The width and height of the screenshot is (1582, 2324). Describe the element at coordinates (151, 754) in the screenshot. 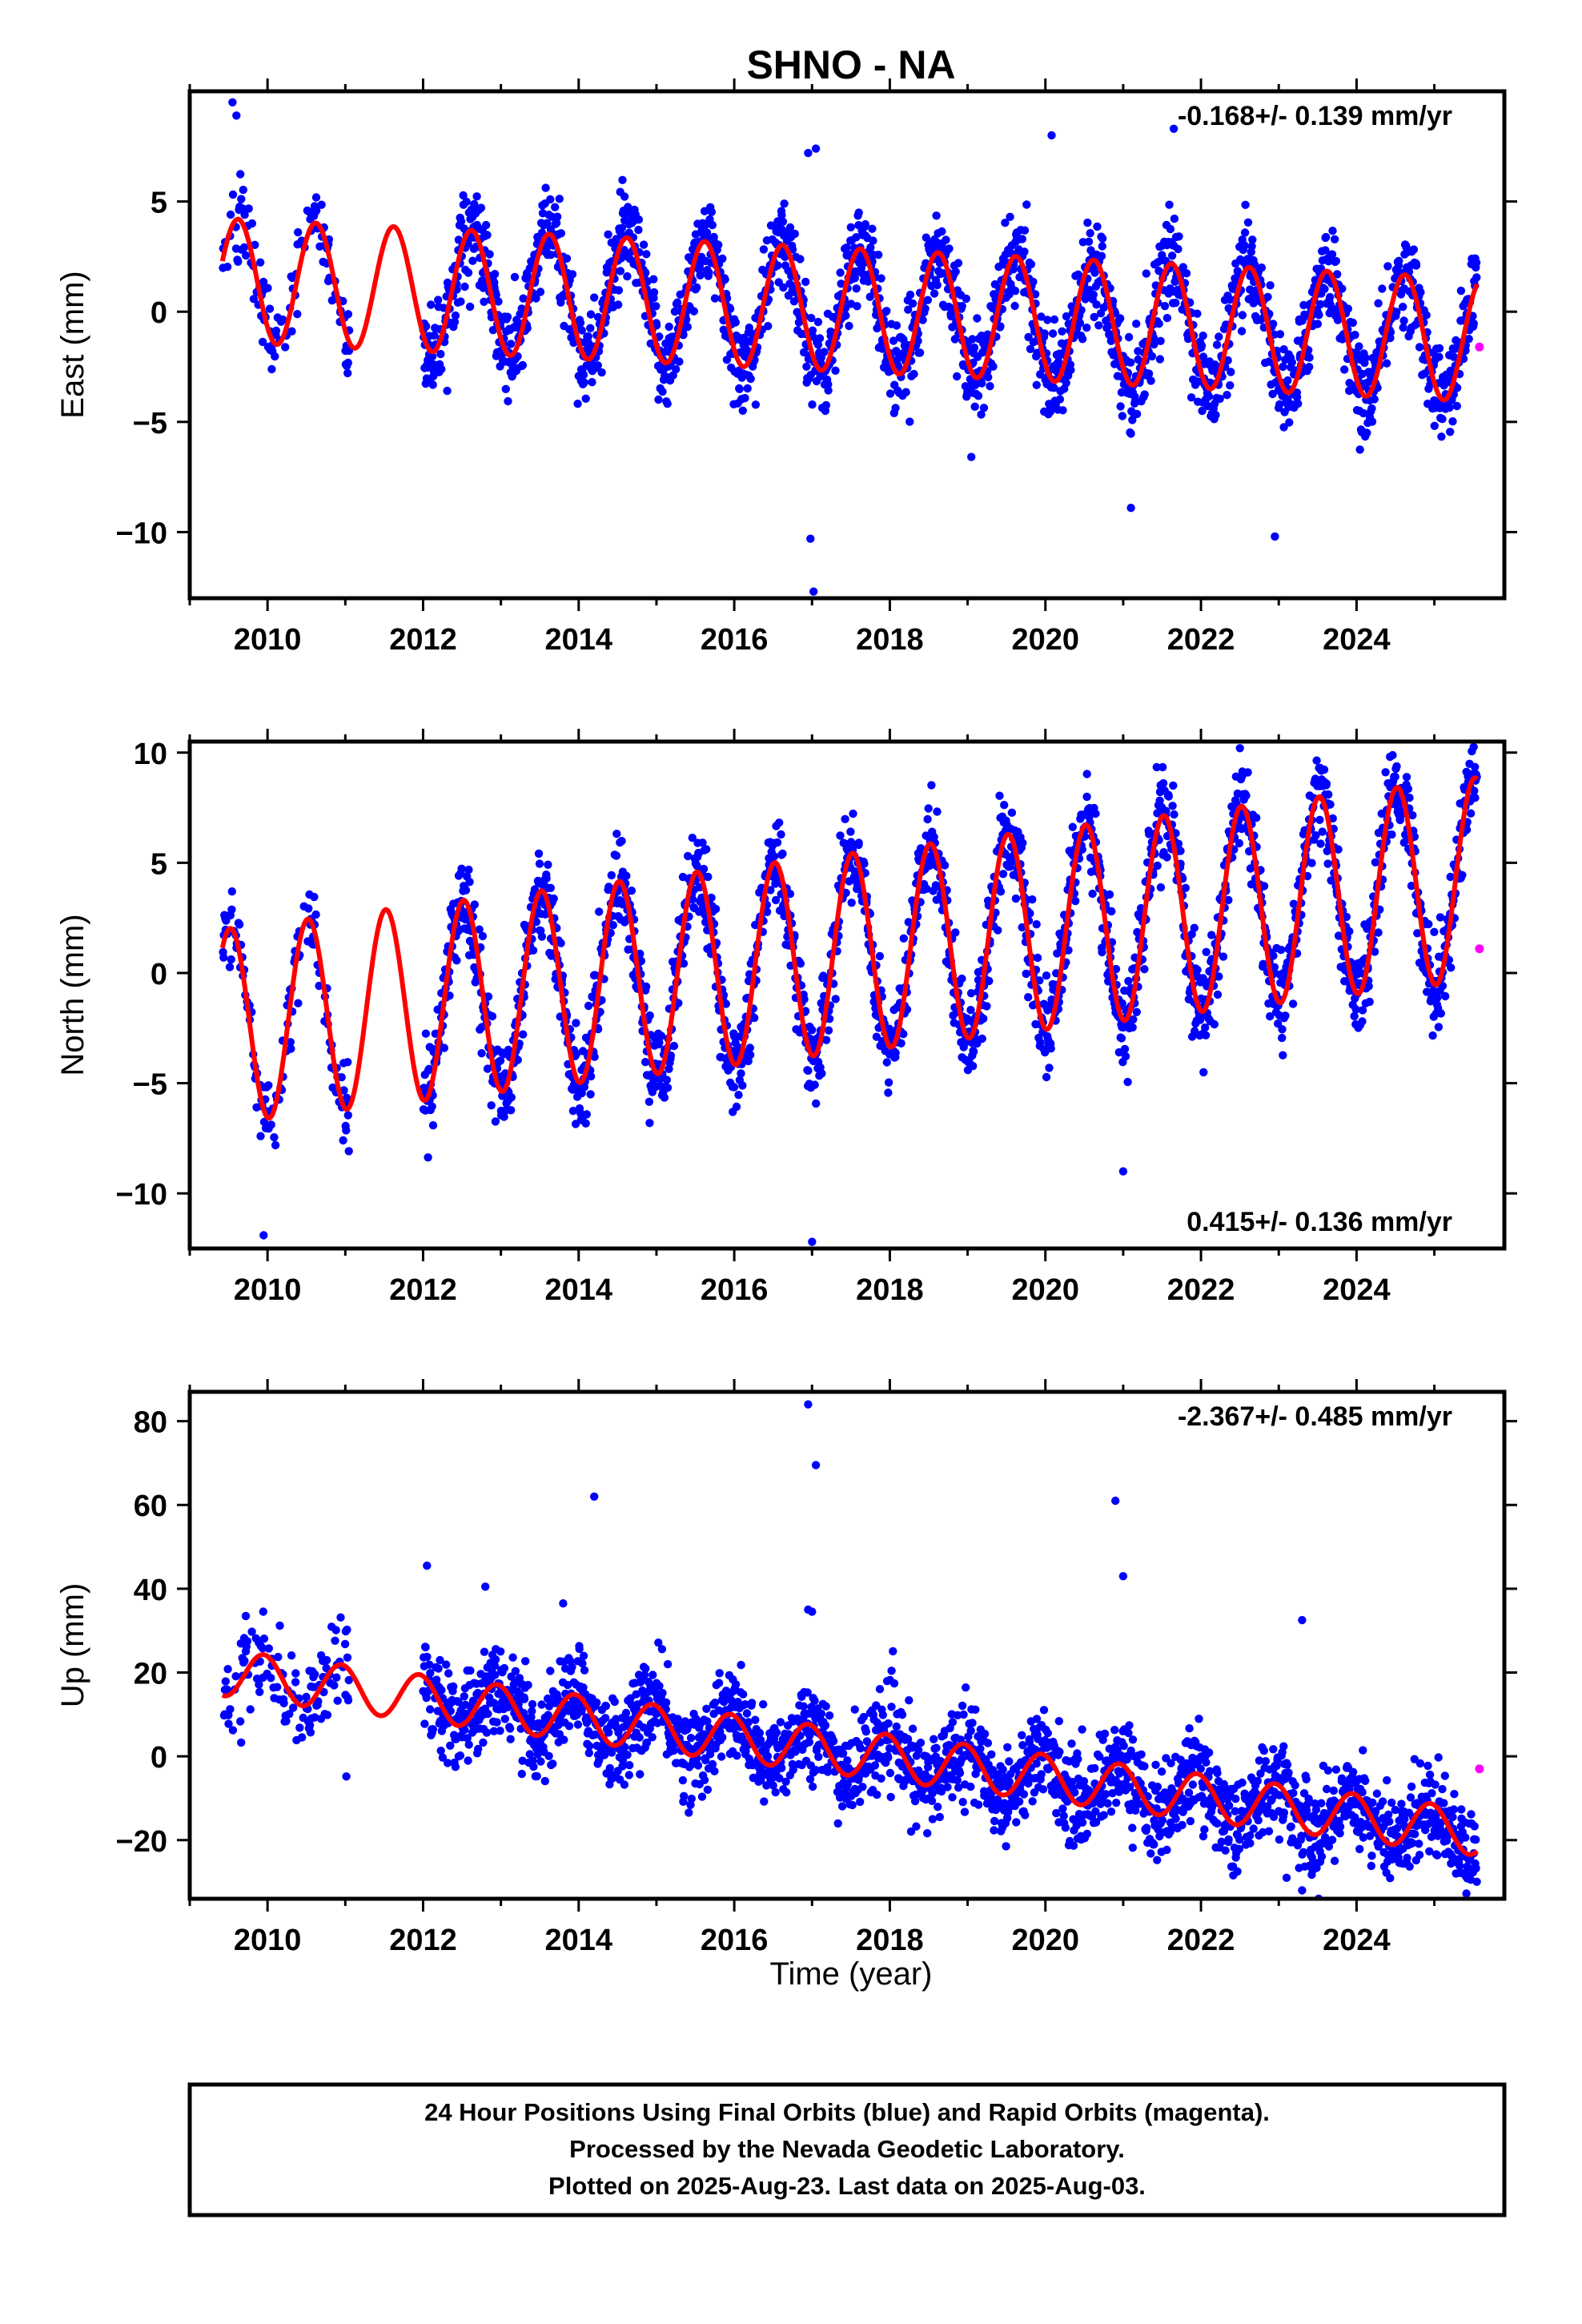

I see `y-tick-label: 10` at that location.